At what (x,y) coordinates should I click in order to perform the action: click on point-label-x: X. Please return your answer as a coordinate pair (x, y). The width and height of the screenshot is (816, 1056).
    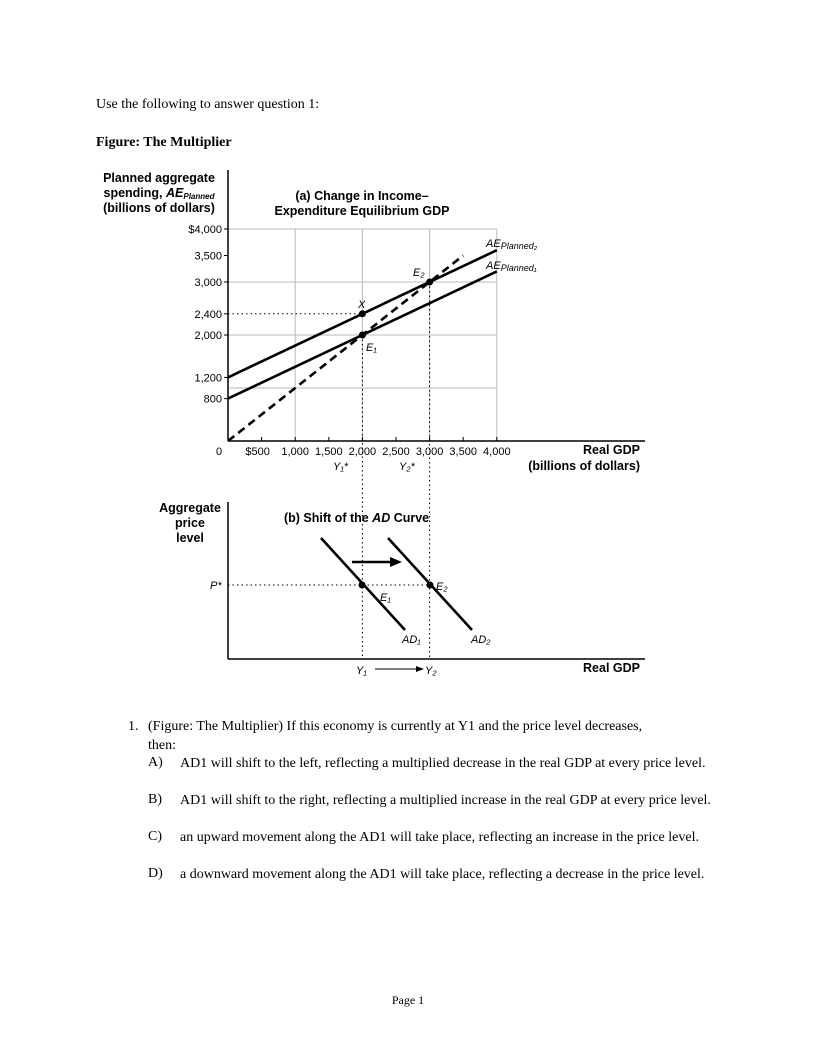
    Looking at the image, I should click on (361, 305).